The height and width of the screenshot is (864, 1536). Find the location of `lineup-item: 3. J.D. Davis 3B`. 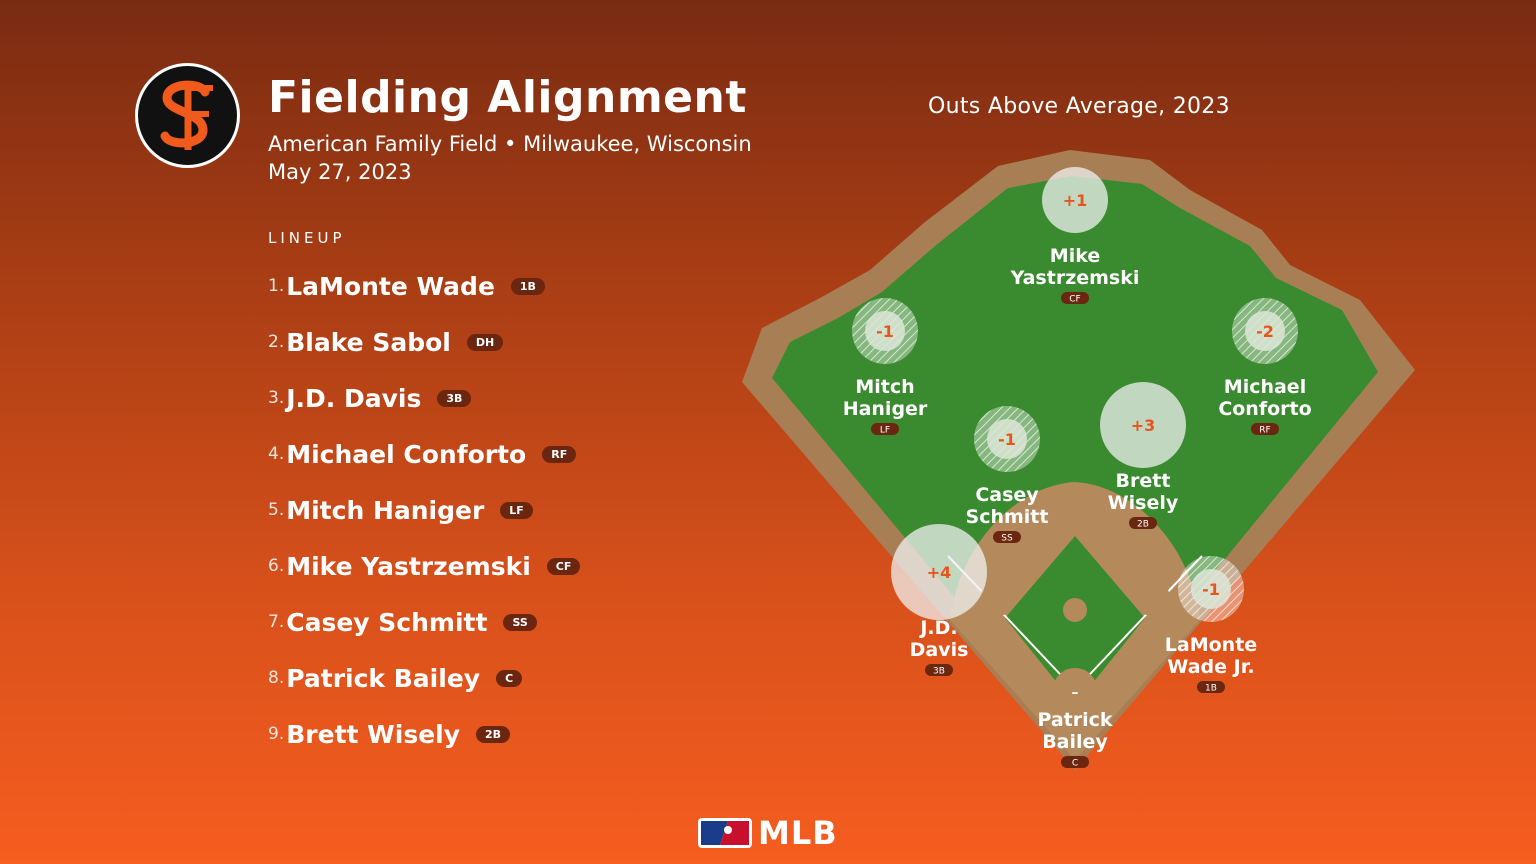

lineup-item: 3. J.D. Davis 3B is located at coordinates (424, 398).